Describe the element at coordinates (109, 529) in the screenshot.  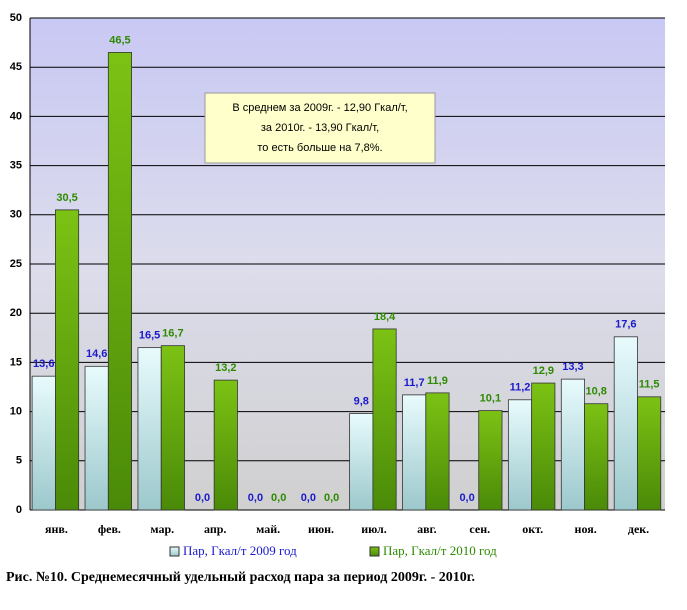
I see `x-tick-label: фев.` at that location.